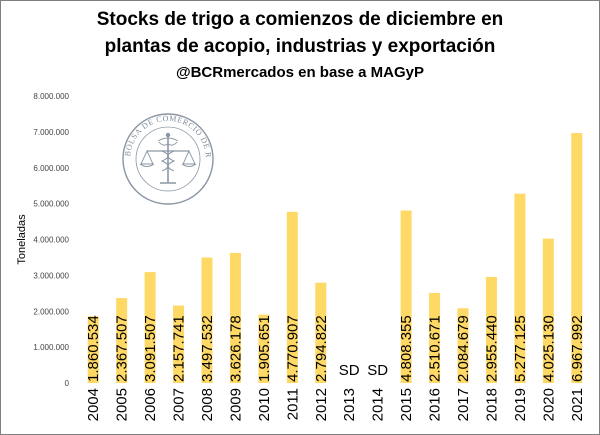 This screenshot has width=600, height=435. What do you see at coordinates (51, 96) in the screenshot?
I see `y-tick-label: 8.000.000` at bounding box center [51, 96].